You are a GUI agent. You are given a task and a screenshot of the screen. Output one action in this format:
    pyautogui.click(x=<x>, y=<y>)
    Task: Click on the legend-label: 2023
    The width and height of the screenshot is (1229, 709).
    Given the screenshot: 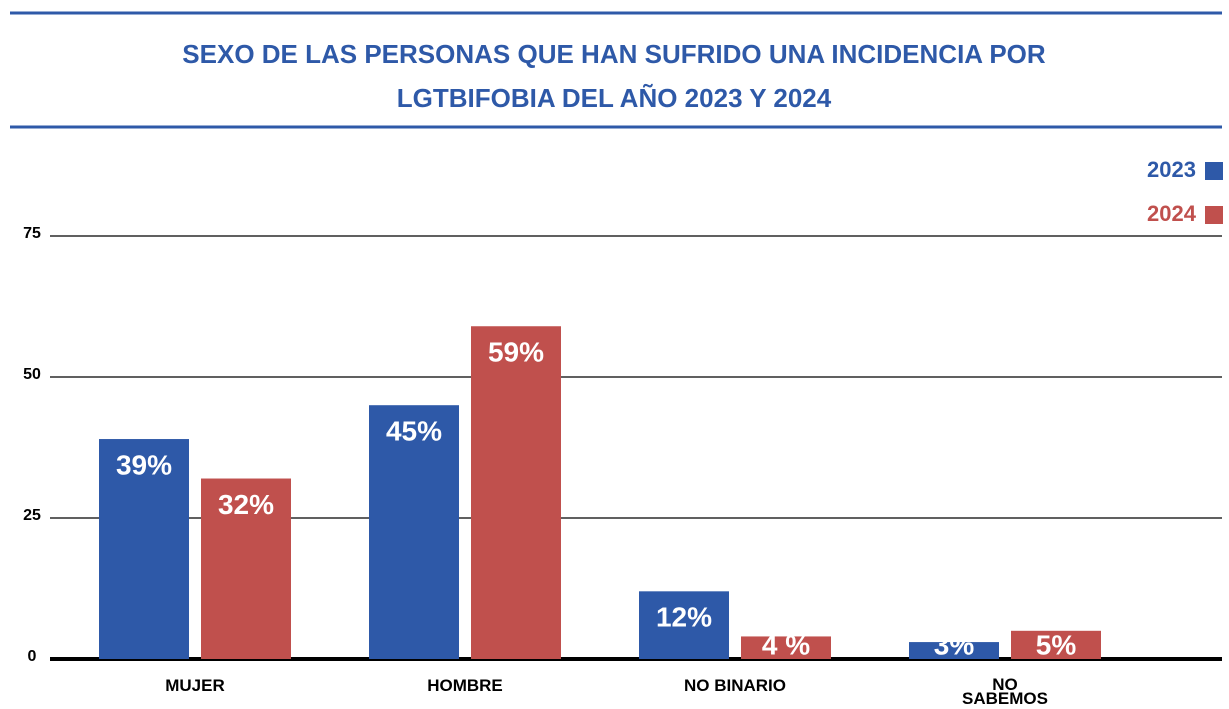 What is the action you would take?
    pyautogui.click(x=1171, y=169)
    